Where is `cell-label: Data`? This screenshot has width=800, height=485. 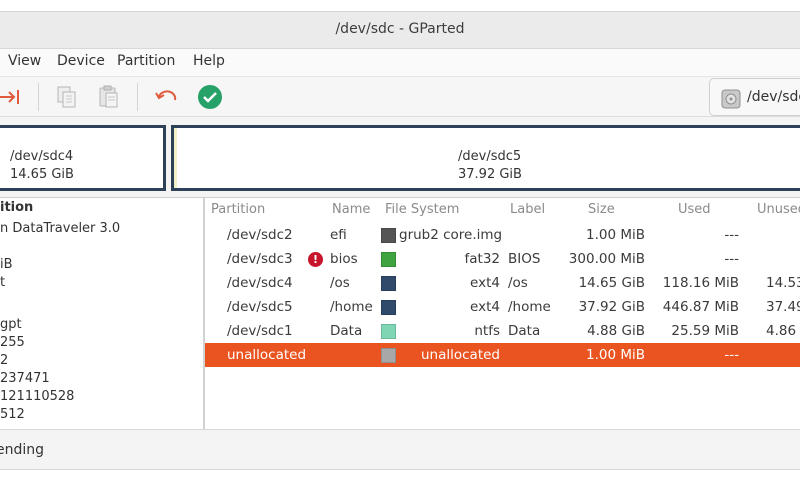 cell-label: Data is located at coordinates (524, 331).